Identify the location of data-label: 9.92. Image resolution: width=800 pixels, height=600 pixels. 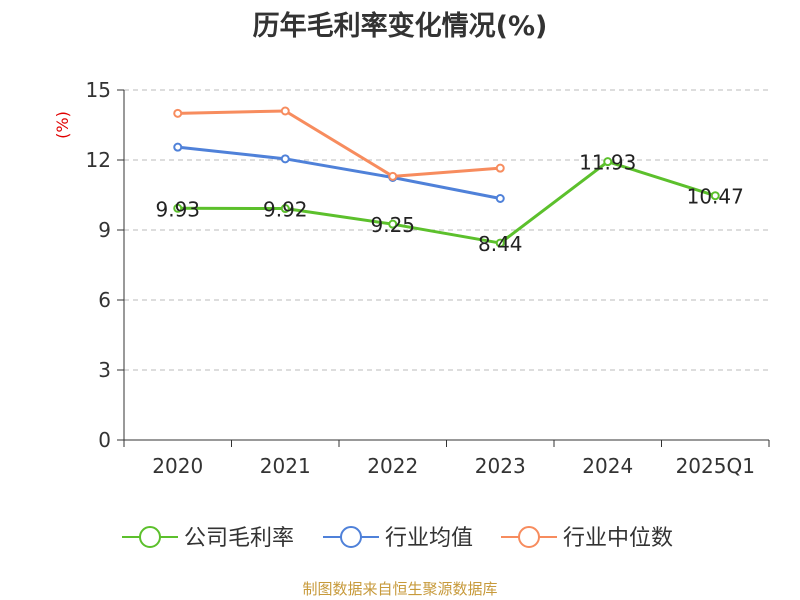
(285, 210).